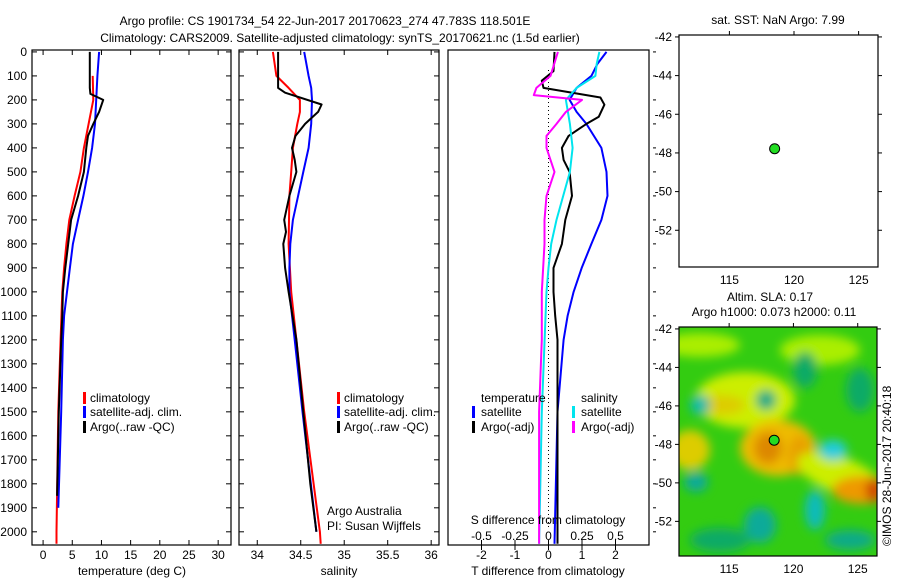  I want to click on sla-map-title-1: Altim. SLA: 0.17, so click(770, 297).